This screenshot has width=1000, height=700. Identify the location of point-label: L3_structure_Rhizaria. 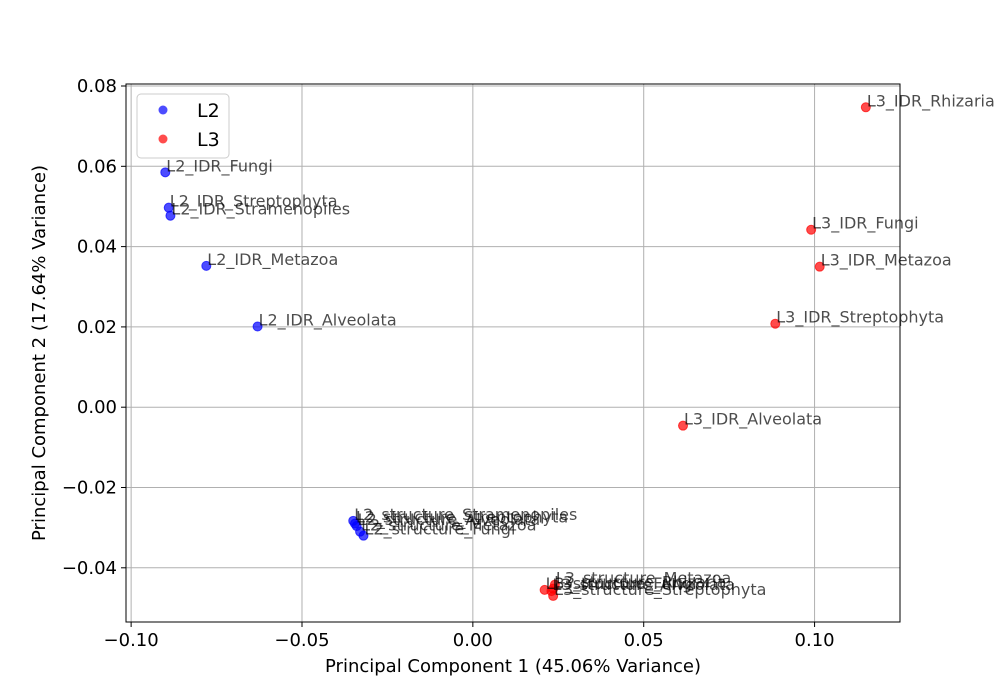
(640, 583).